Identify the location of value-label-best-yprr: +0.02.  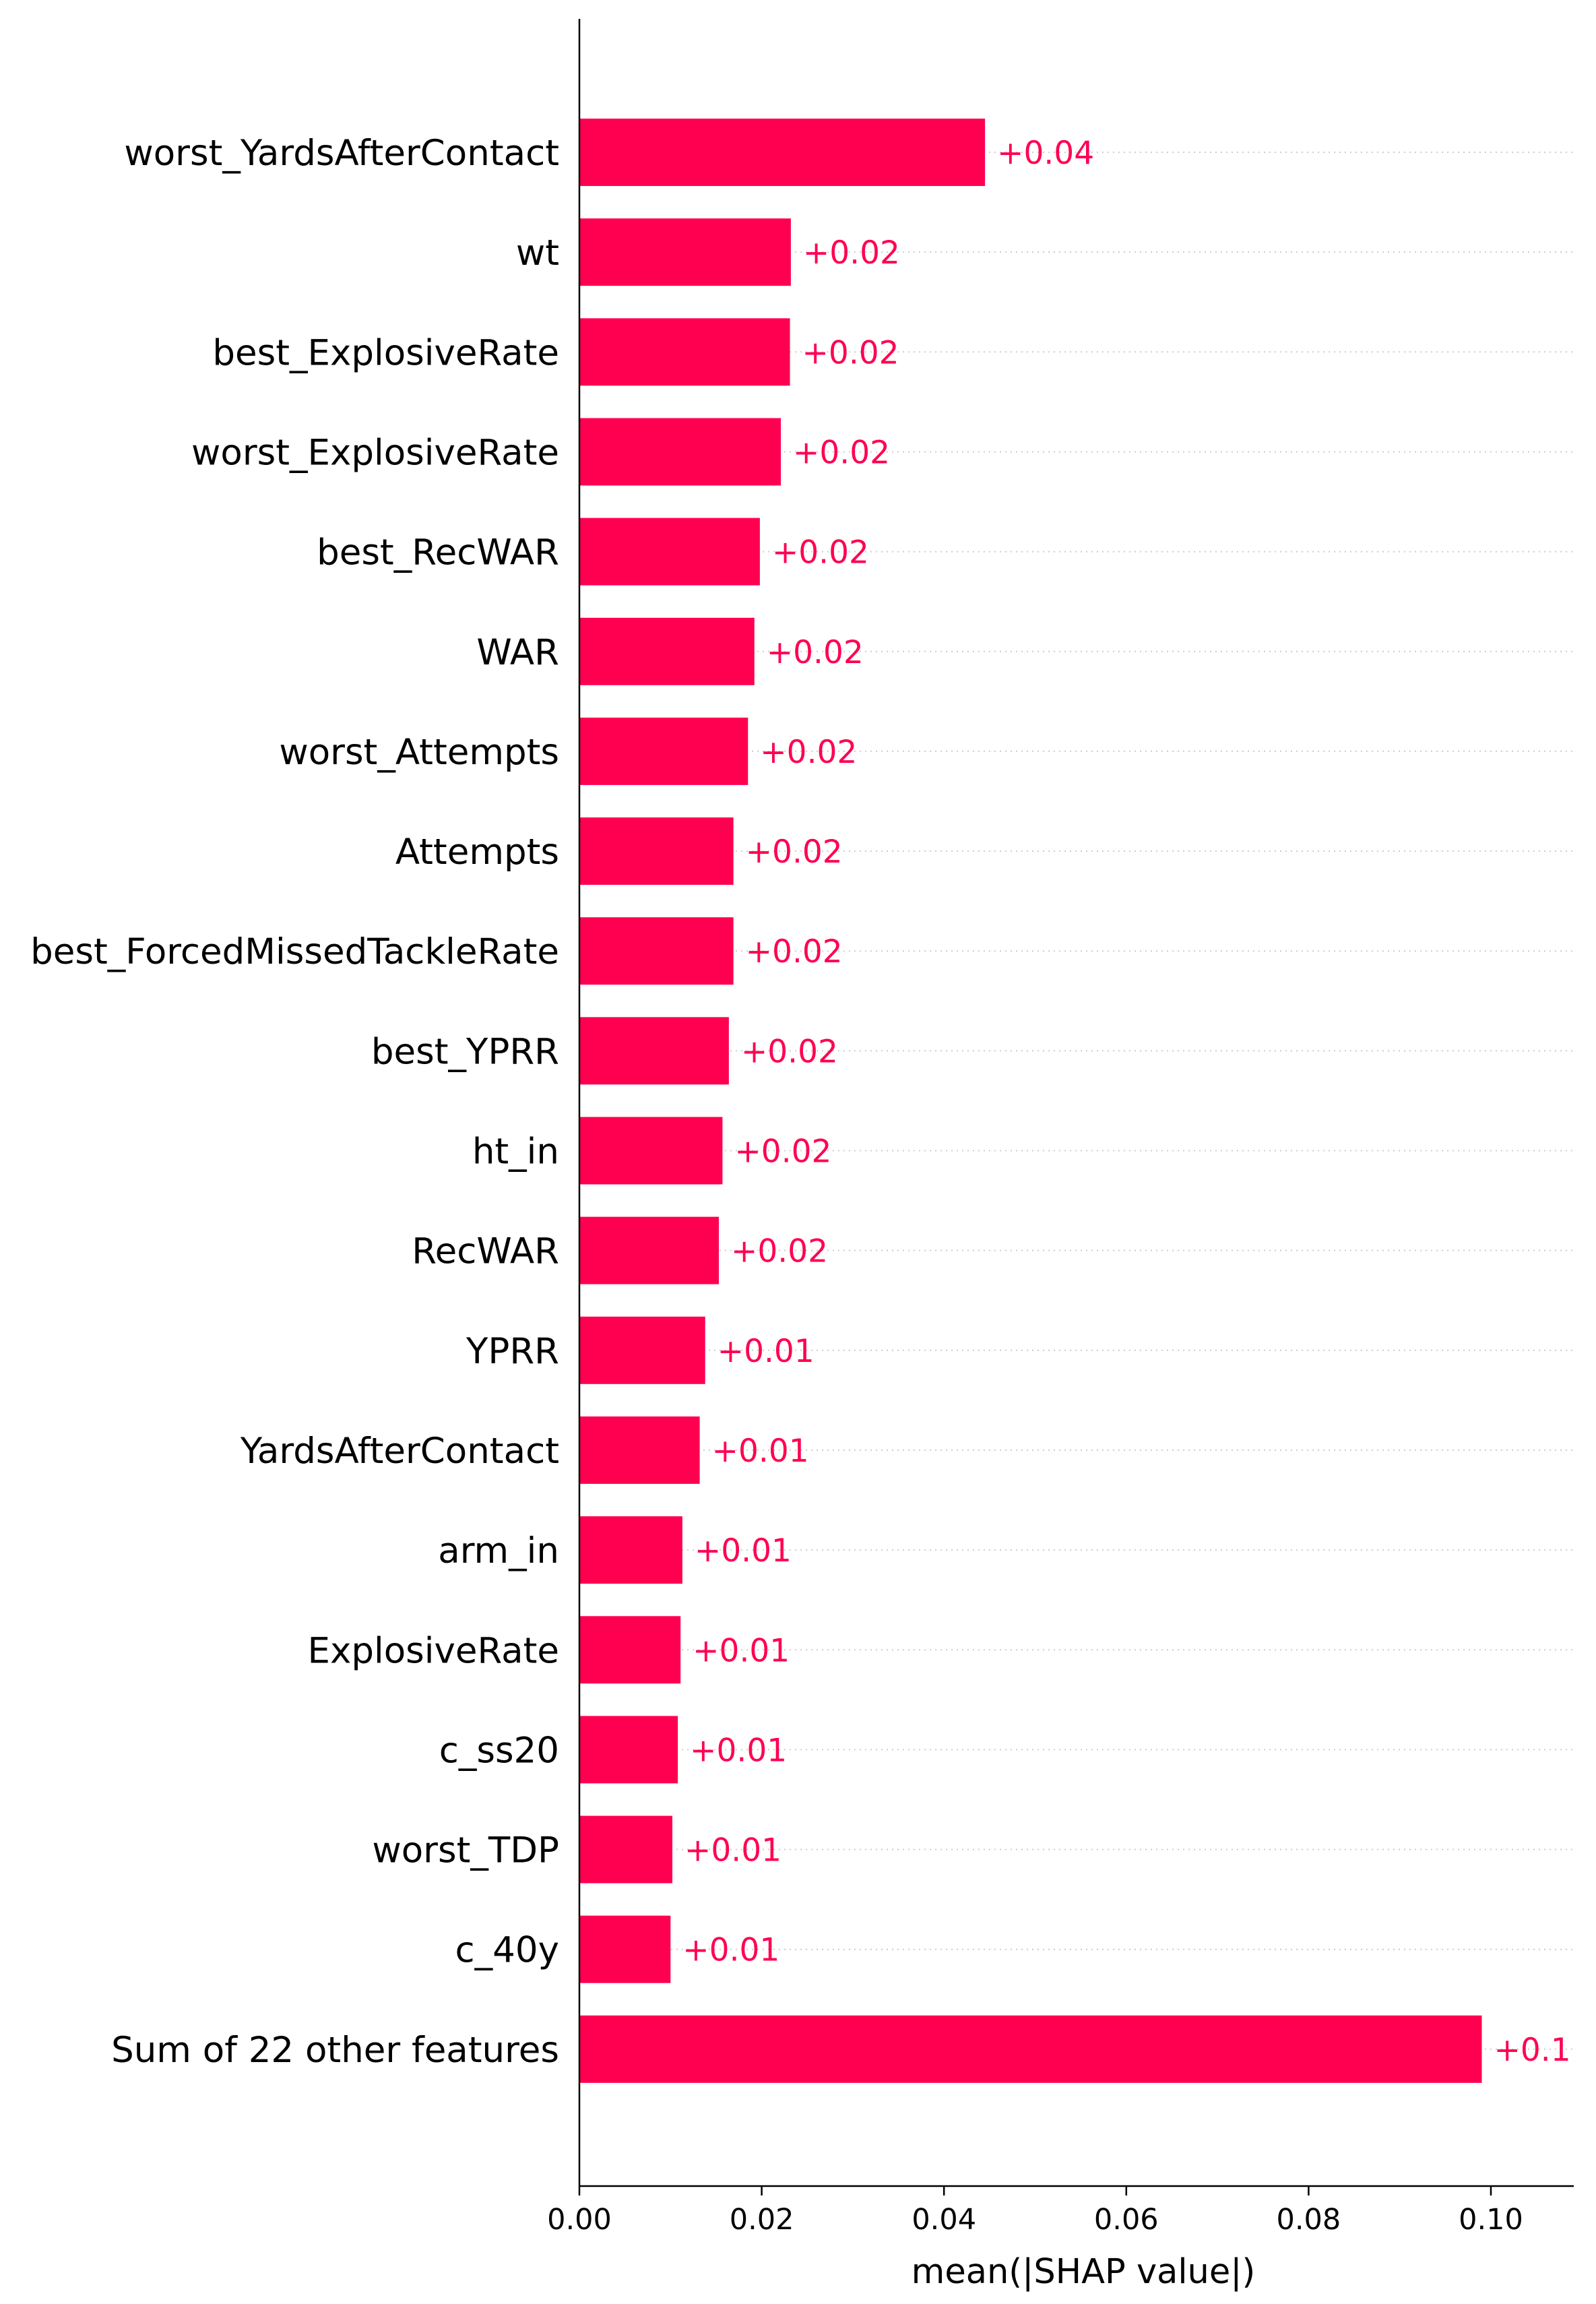
(789, 1051).